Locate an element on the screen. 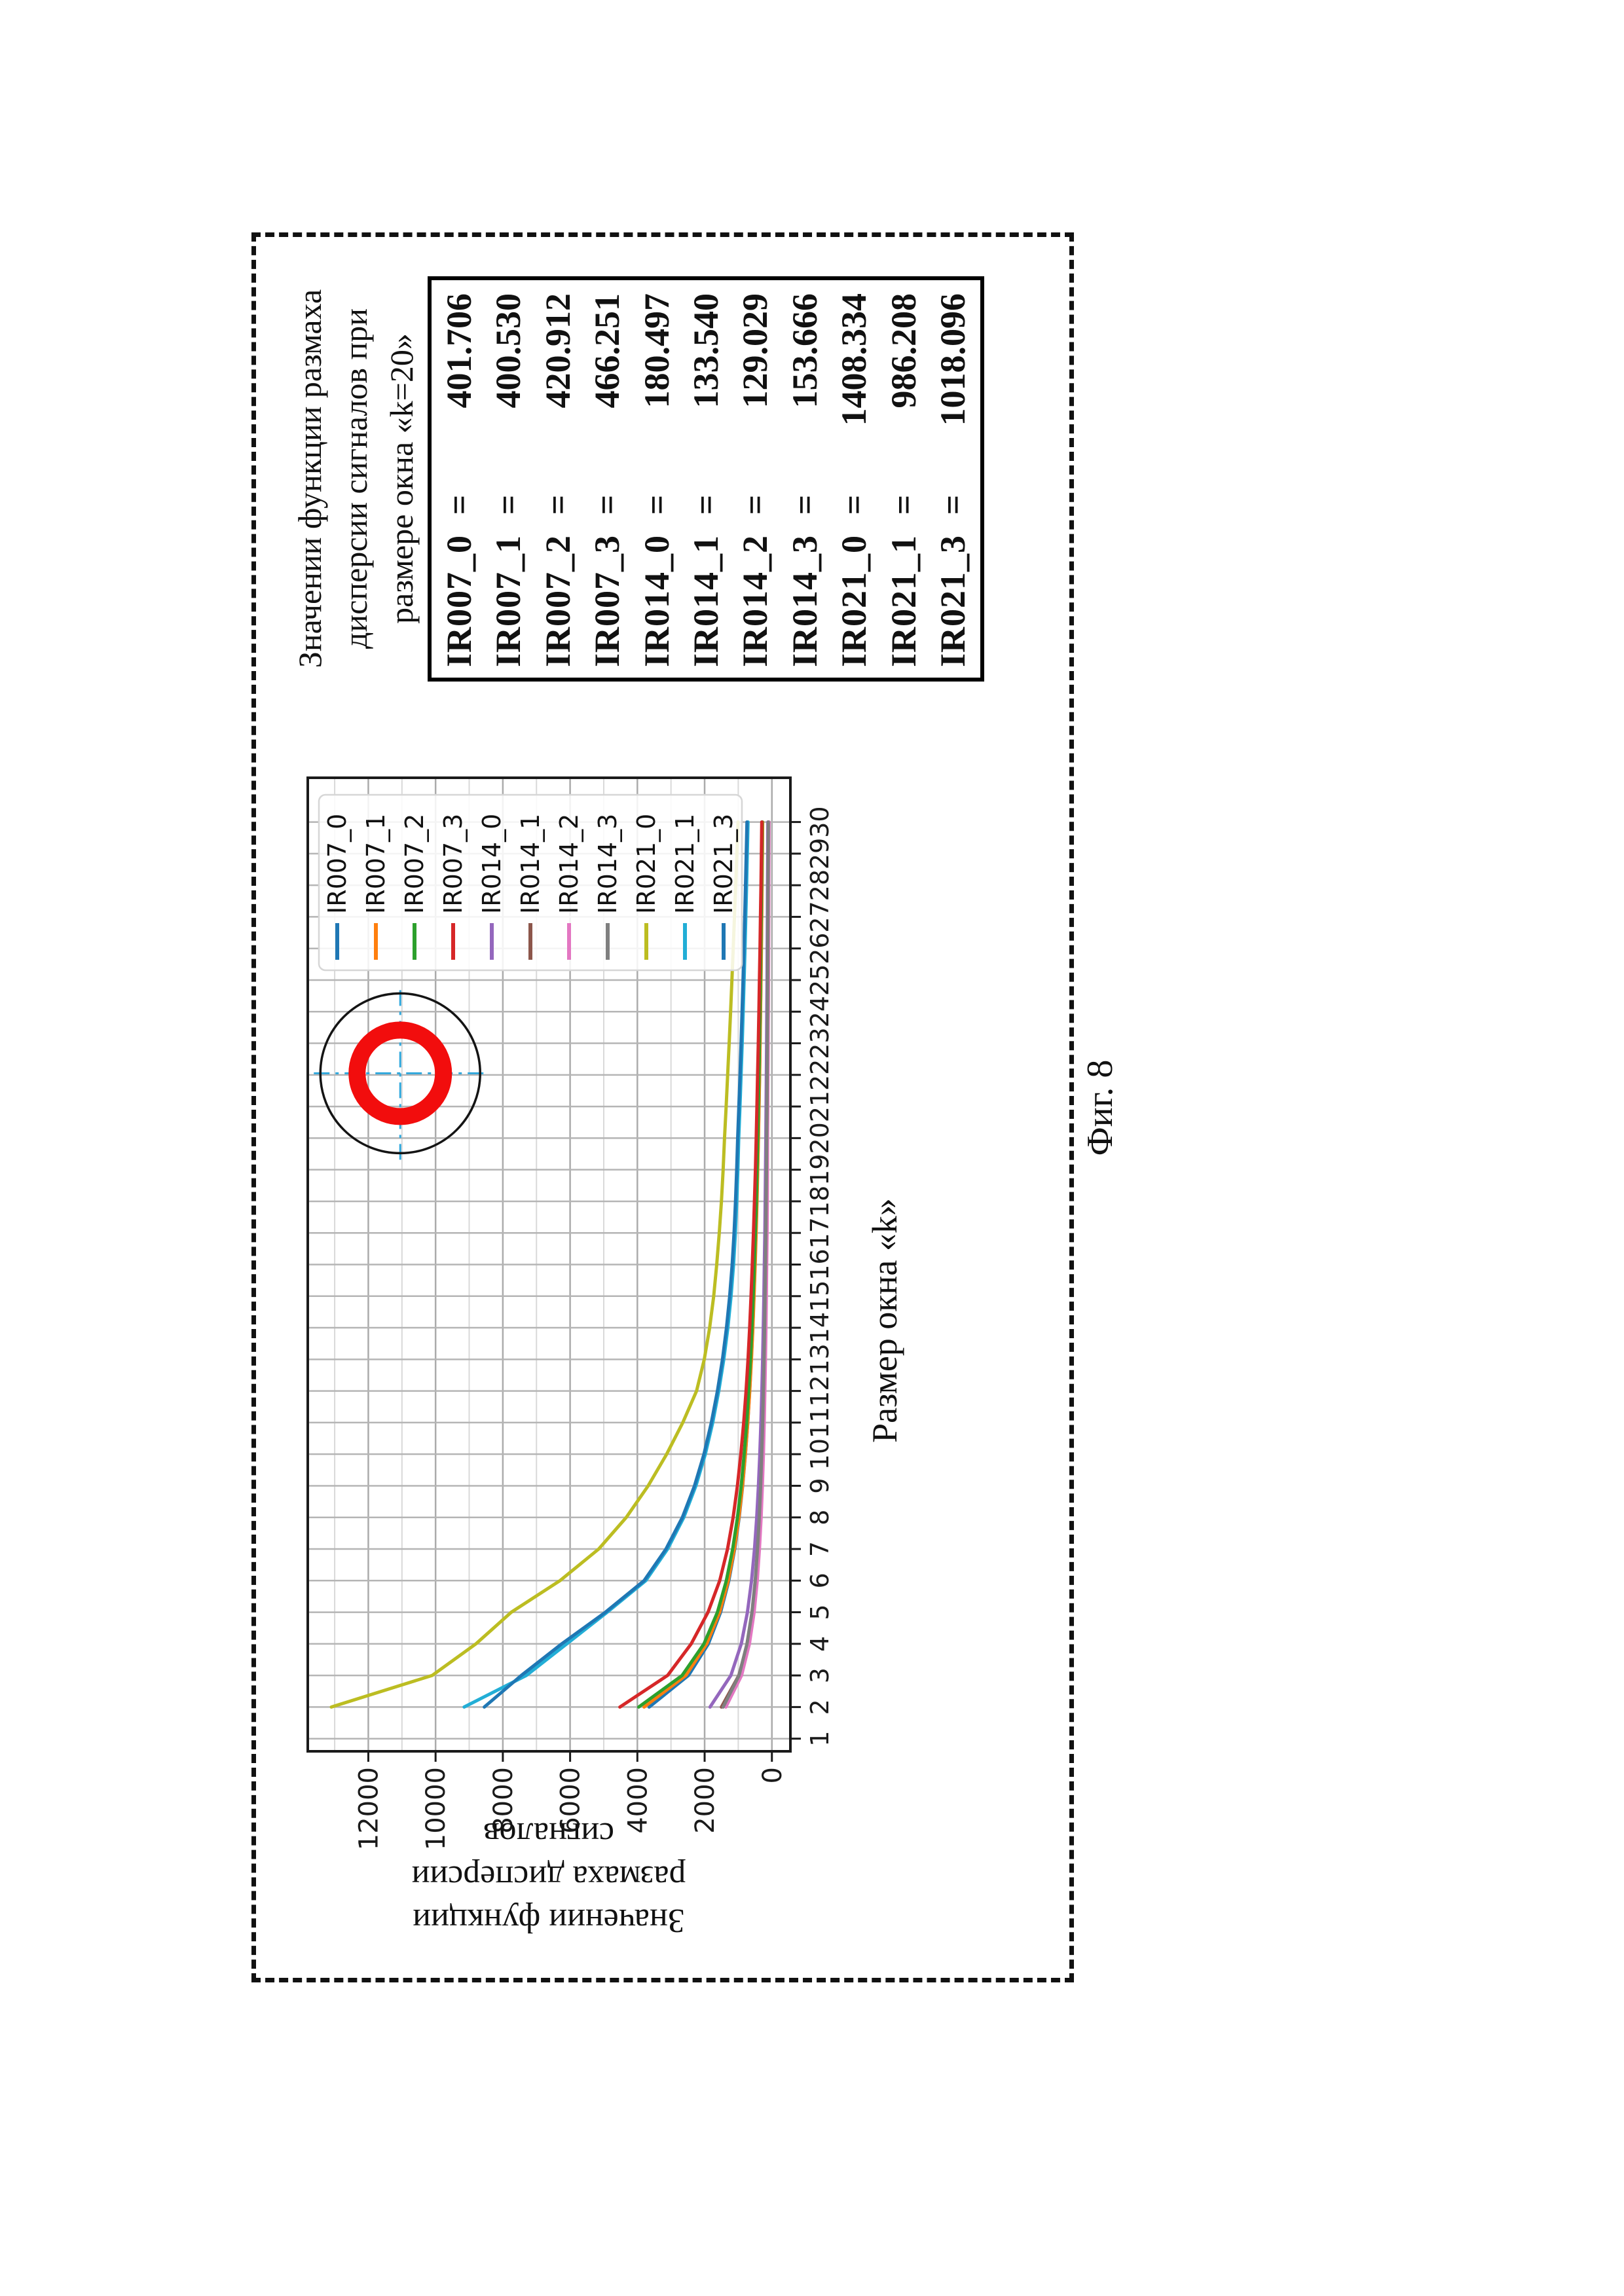 This screenshot has width=1624, height=2296. x-tick-label: 19 is located at coordinates (819, 1169).